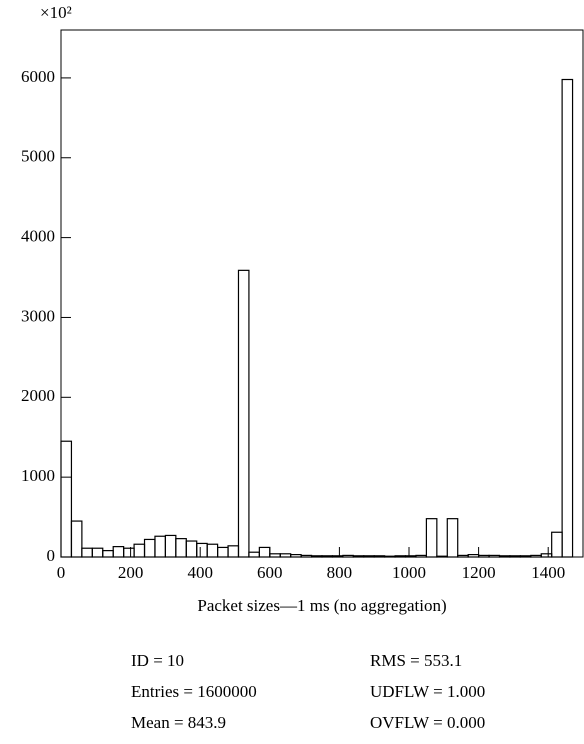 The height and width of the screenshot is (744, 584). I want to click on y-tick-label: 6000, so click(38, 76).